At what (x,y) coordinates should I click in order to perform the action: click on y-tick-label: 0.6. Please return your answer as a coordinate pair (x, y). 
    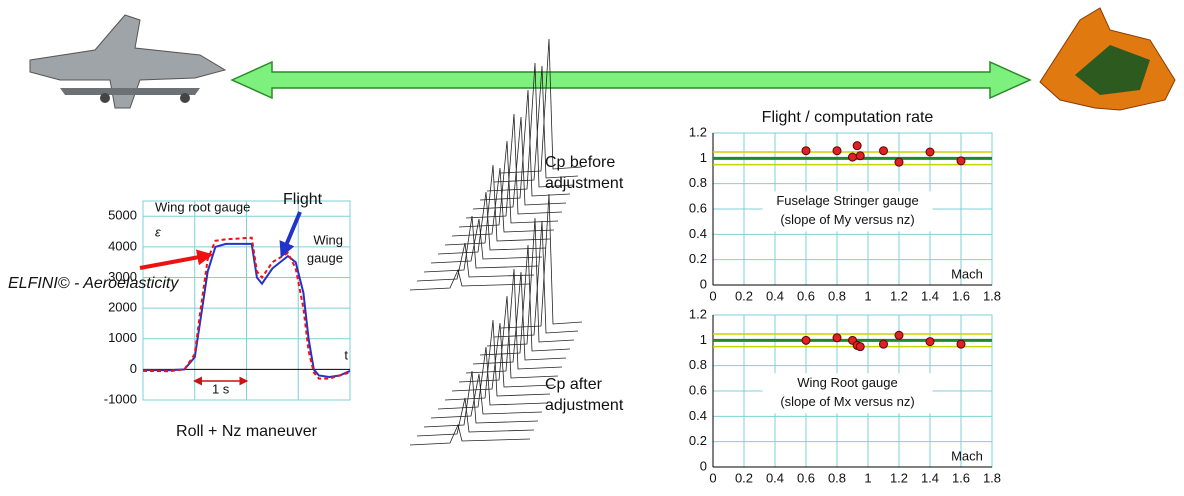
    Looking at the image, I should click on (698, 207).